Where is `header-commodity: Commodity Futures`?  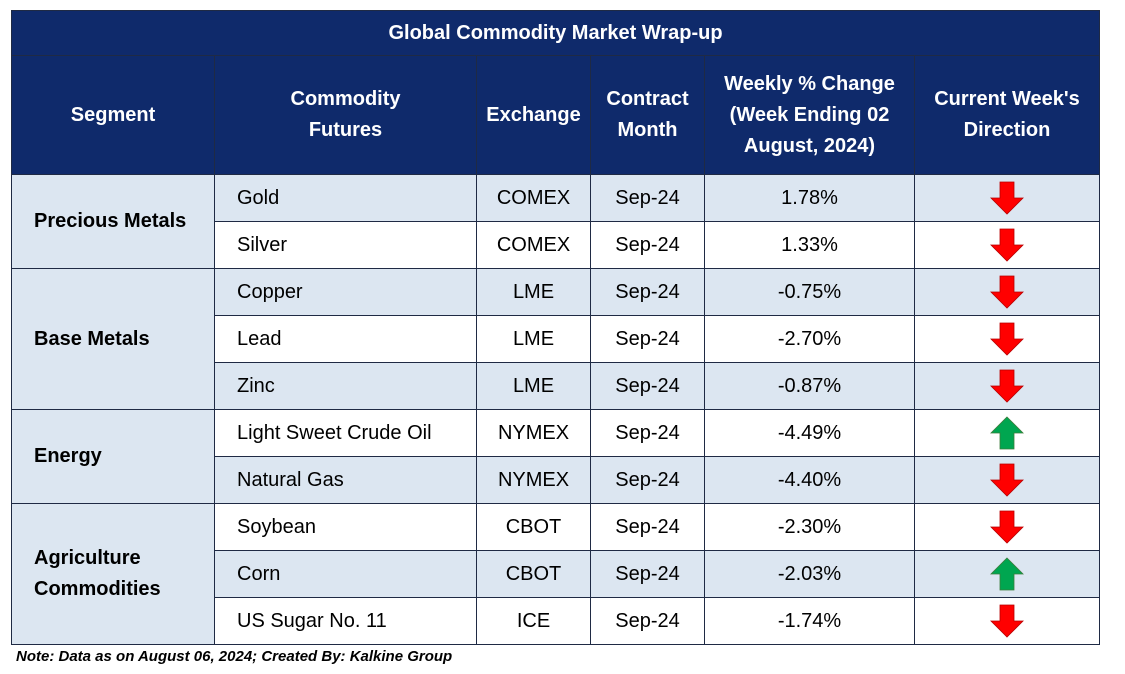
header-commodity: Commodity Futures is located at coordinates (345, 115).